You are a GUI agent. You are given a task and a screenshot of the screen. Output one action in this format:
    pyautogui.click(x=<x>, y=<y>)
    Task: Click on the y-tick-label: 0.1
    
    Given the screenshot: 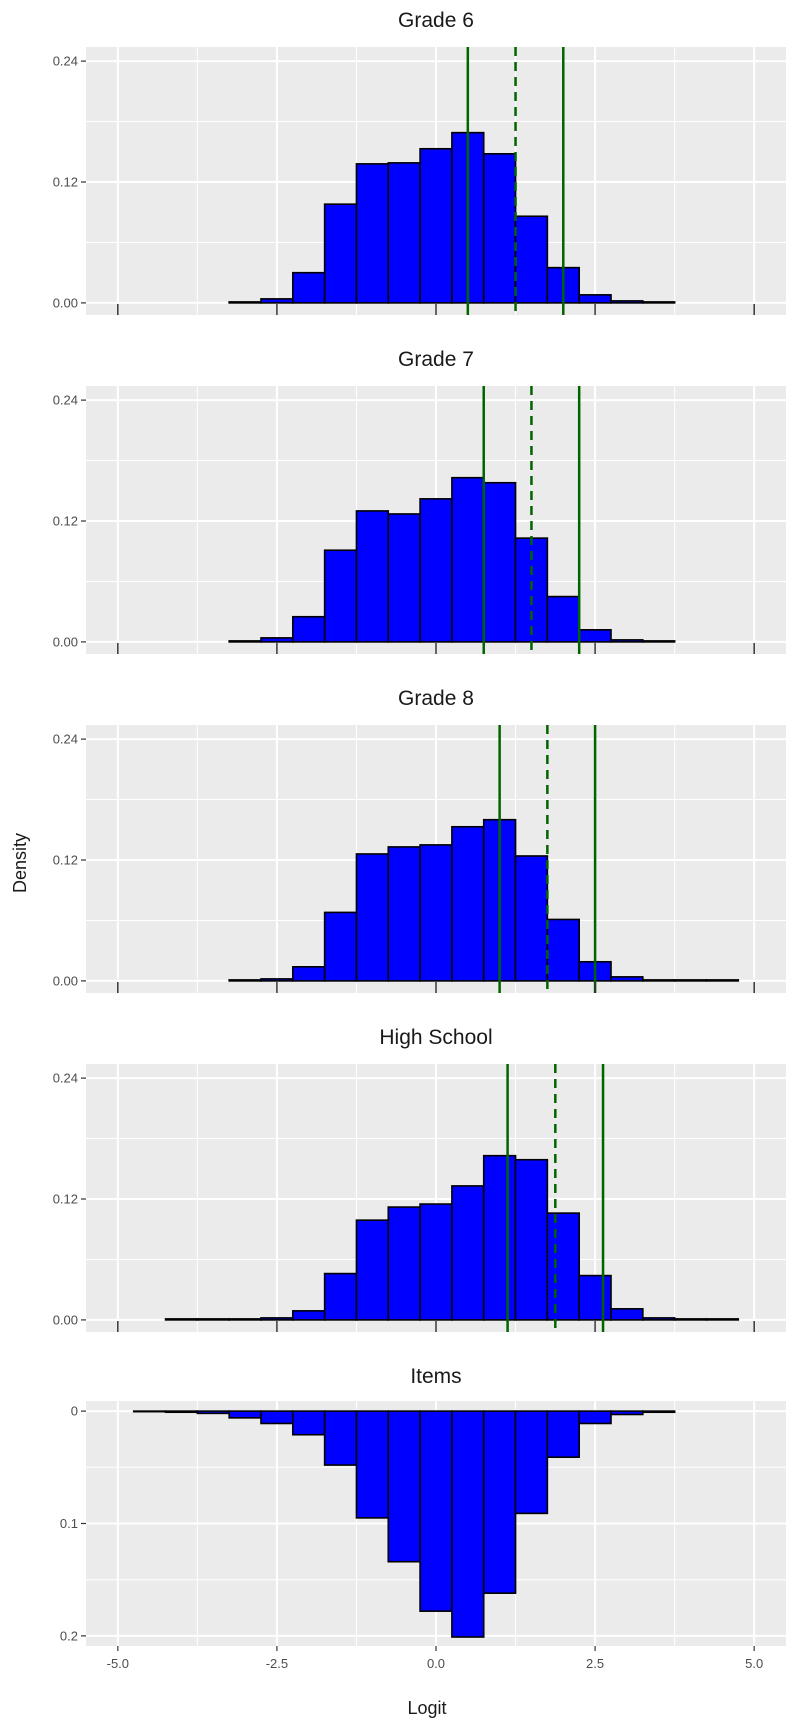 What is the action you would take?
    pyautogui.click(x=69, y=1523)
    